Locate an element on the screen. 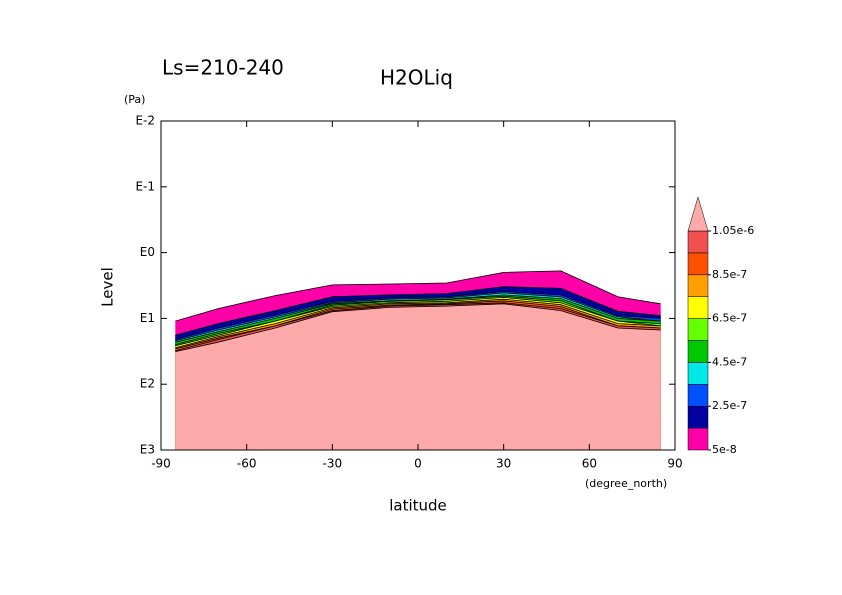  x-axis-label: latitude is located at coordinates (418, 506).